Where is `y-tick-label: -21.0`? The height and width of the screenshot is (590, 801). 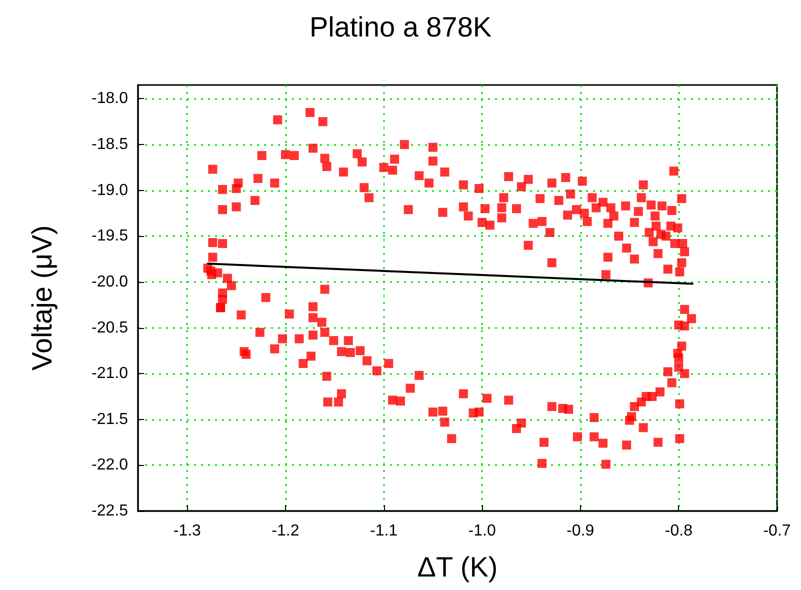
y-tick-label: -21.0 is located at coordinates (110, 373).